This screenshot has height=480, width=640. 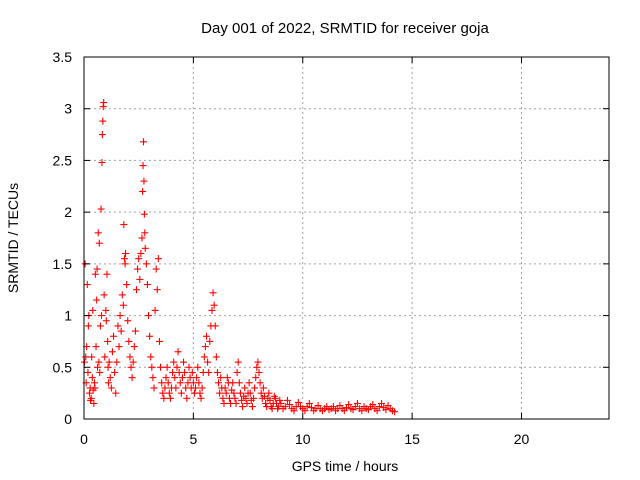 What do you see at coordinates (522, 439) in the screenshot?
I see `x-tick-label: 20` at bounding box center [522, 439].